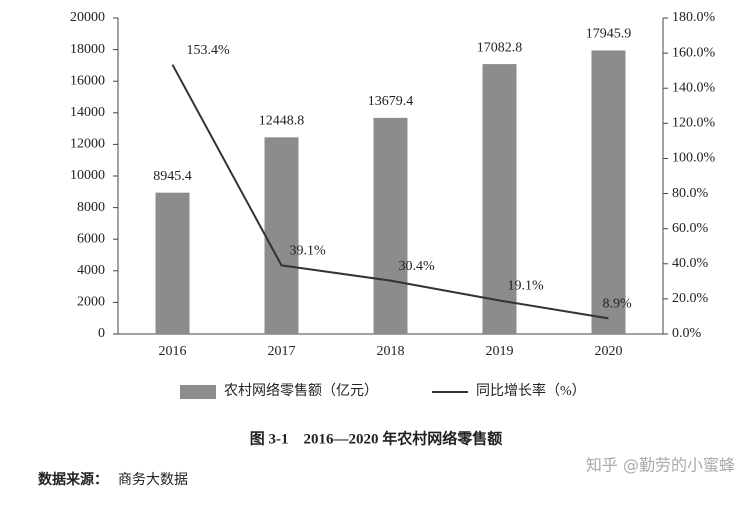  I want to click on bar-value-label: 17082.8, so click(500, 47).